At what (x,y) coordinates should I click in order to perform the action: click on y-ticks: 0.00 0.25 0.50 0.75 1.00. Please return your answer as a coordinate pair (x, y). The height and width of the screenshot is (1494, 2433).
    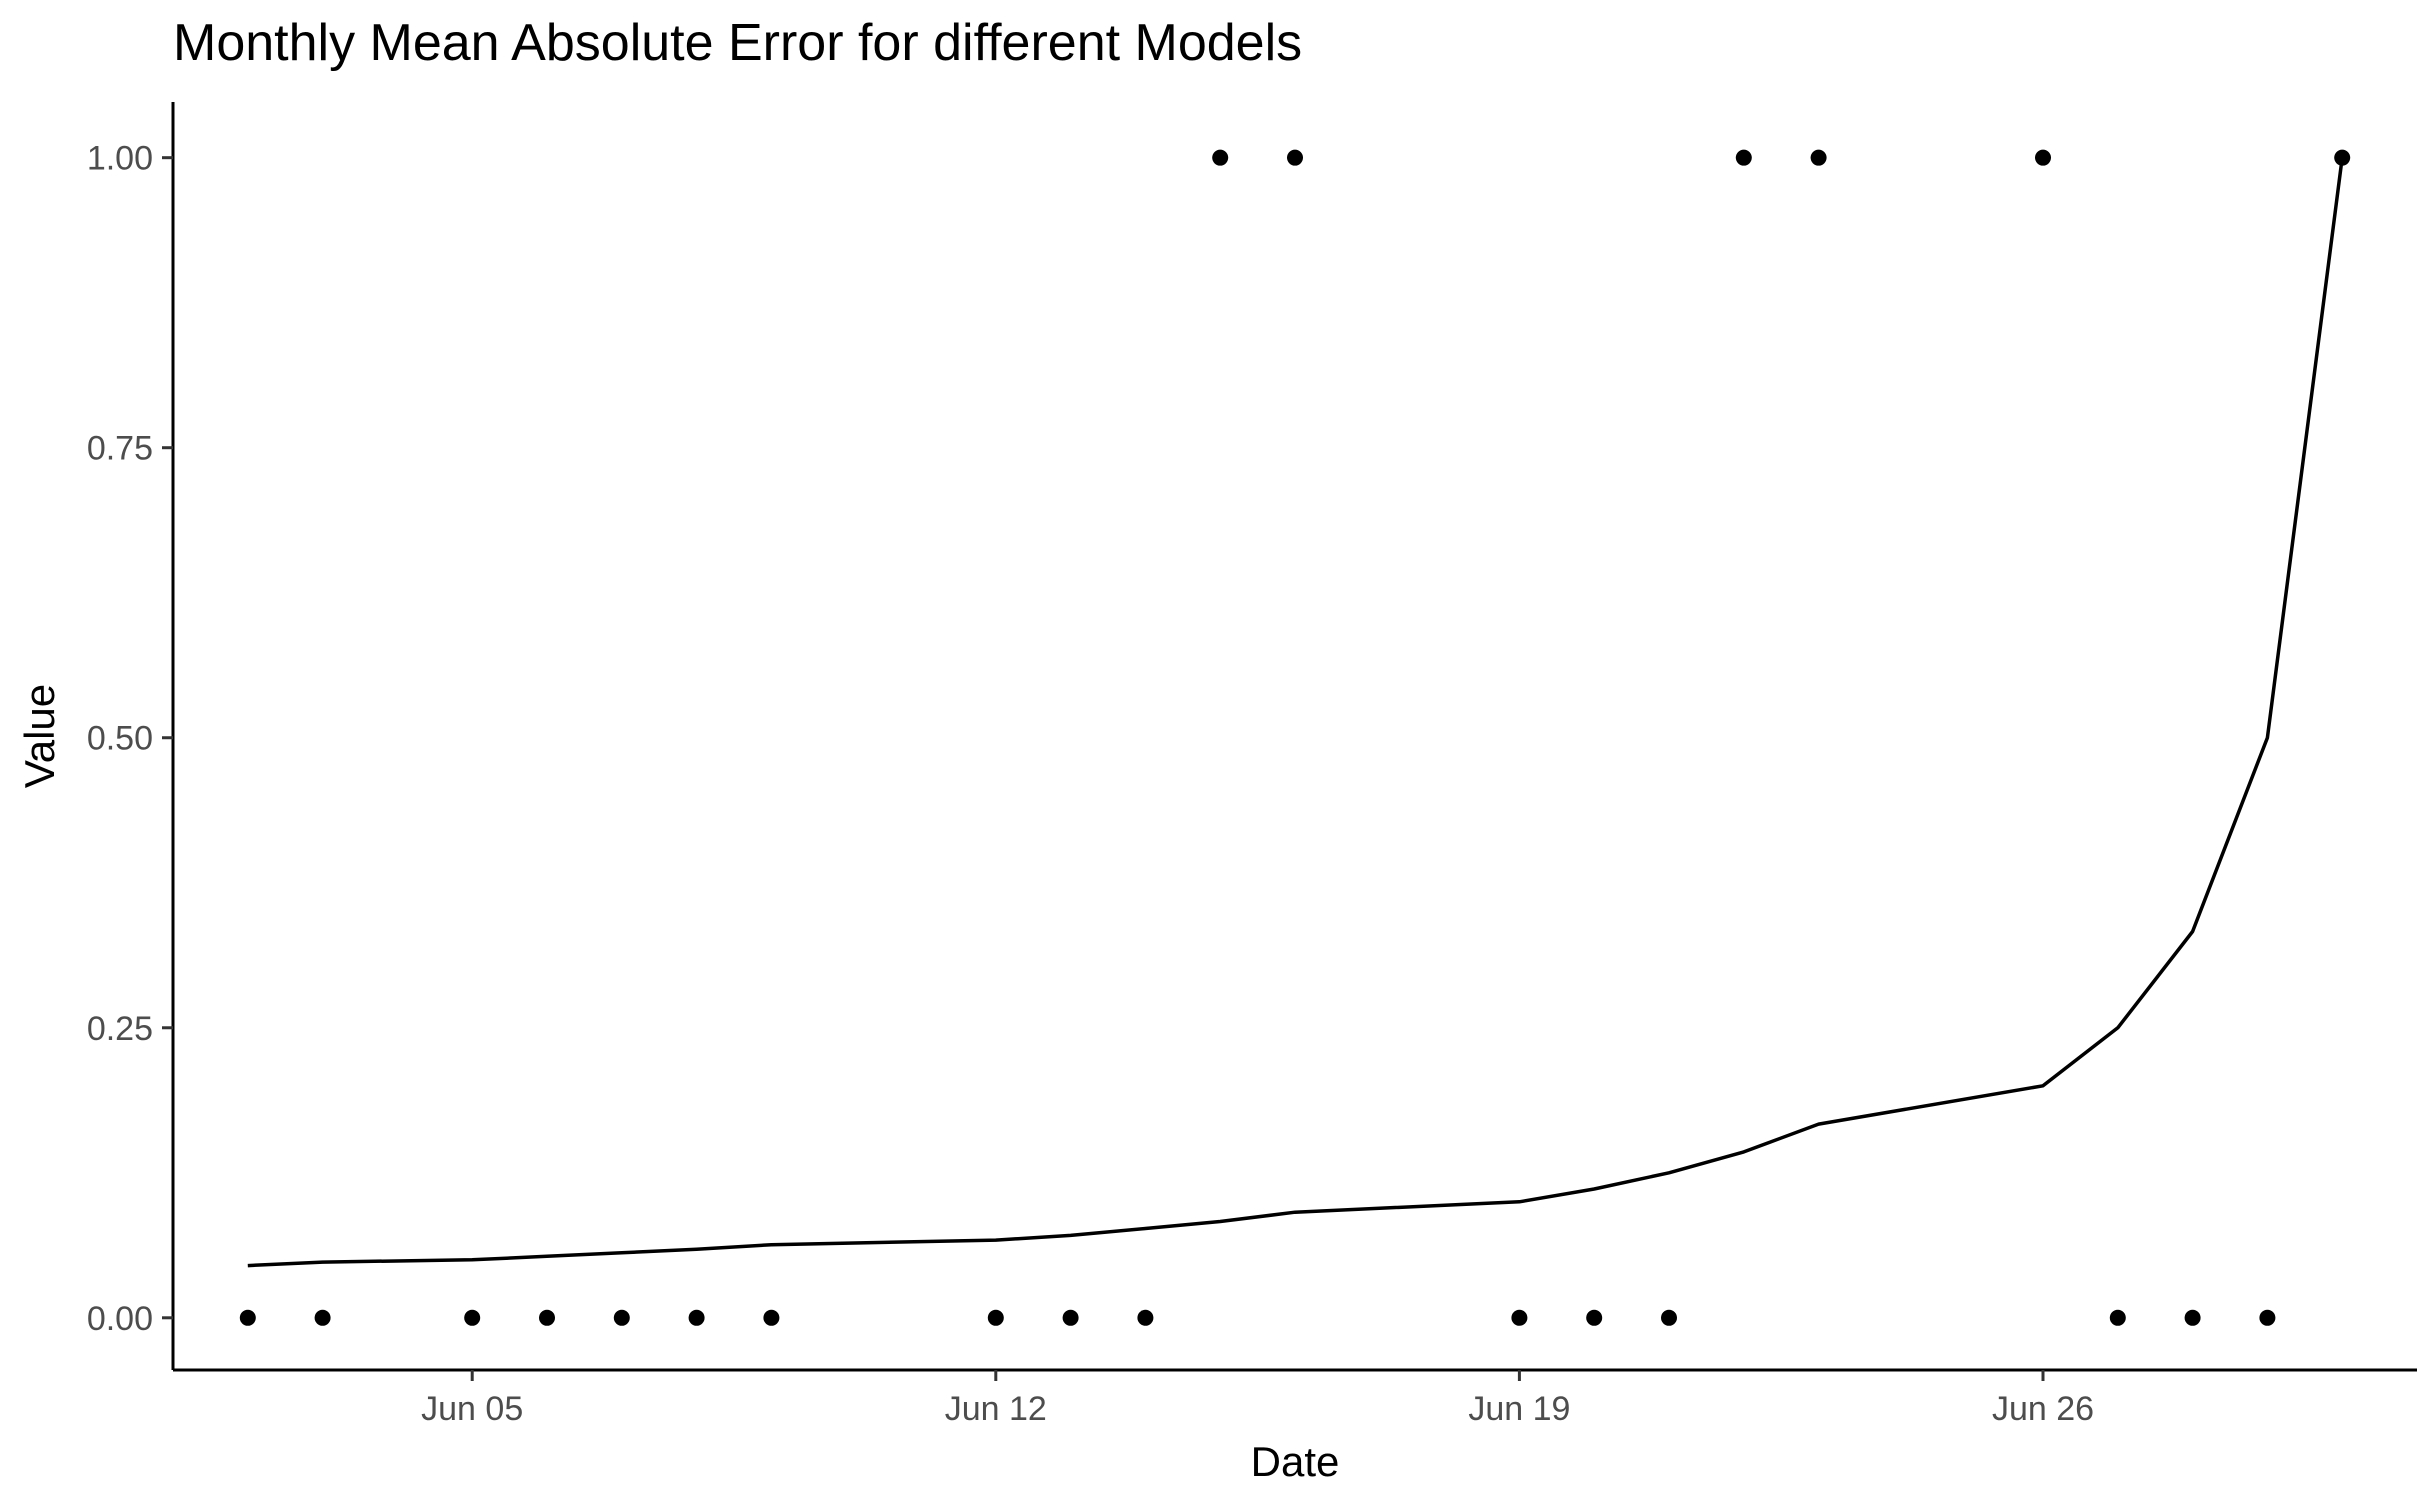
    Looking at the image, I should click on (130, 739).